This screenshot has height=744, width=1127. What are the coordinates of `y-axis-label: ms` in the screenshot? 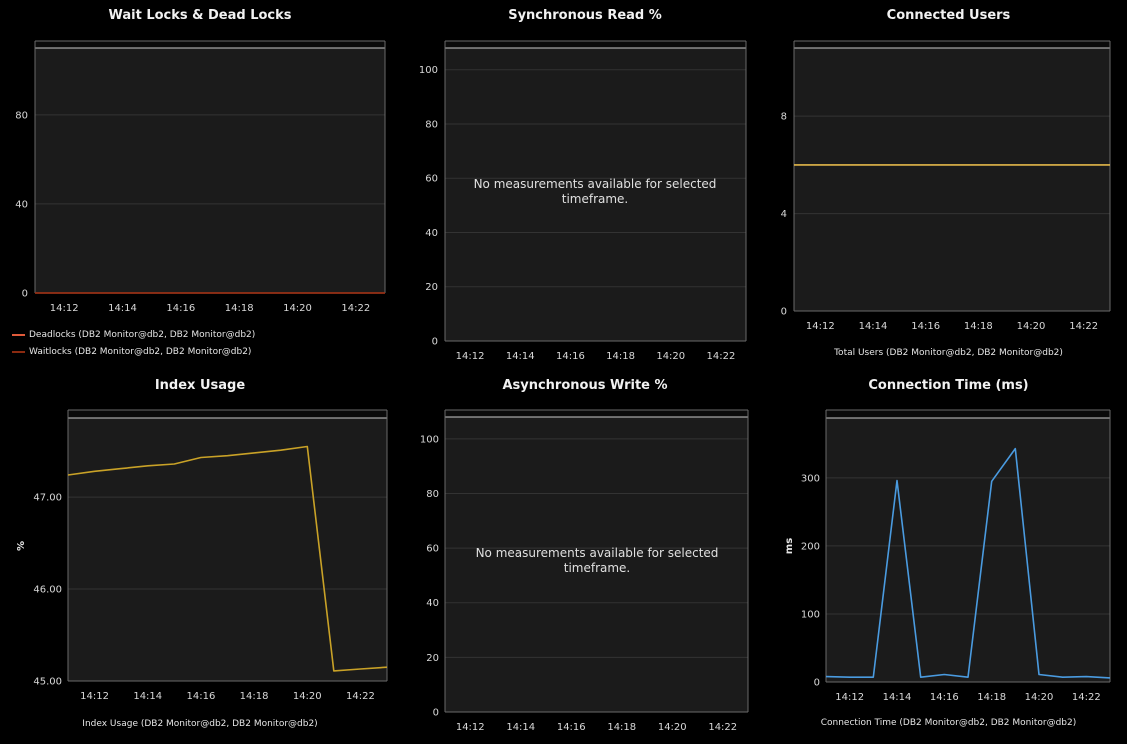 It's located at (789, 546).